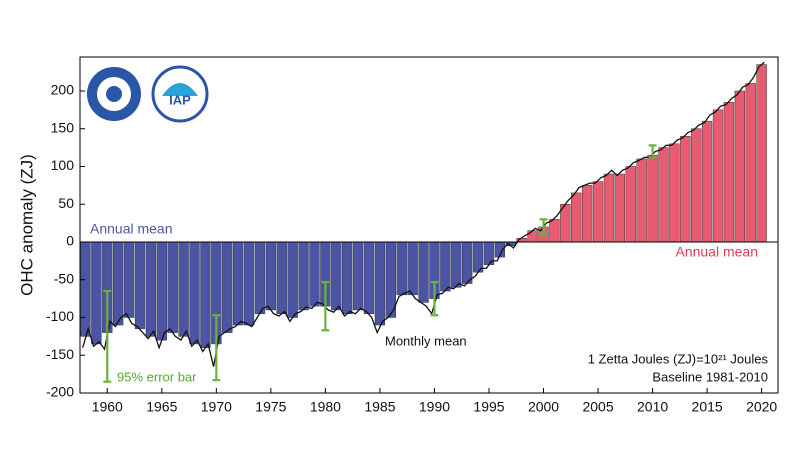 The image size is (800, 470). Describe the element at coordinates (270, 407) in the screenshot. I see `x-tick-label: 1975` at that location.